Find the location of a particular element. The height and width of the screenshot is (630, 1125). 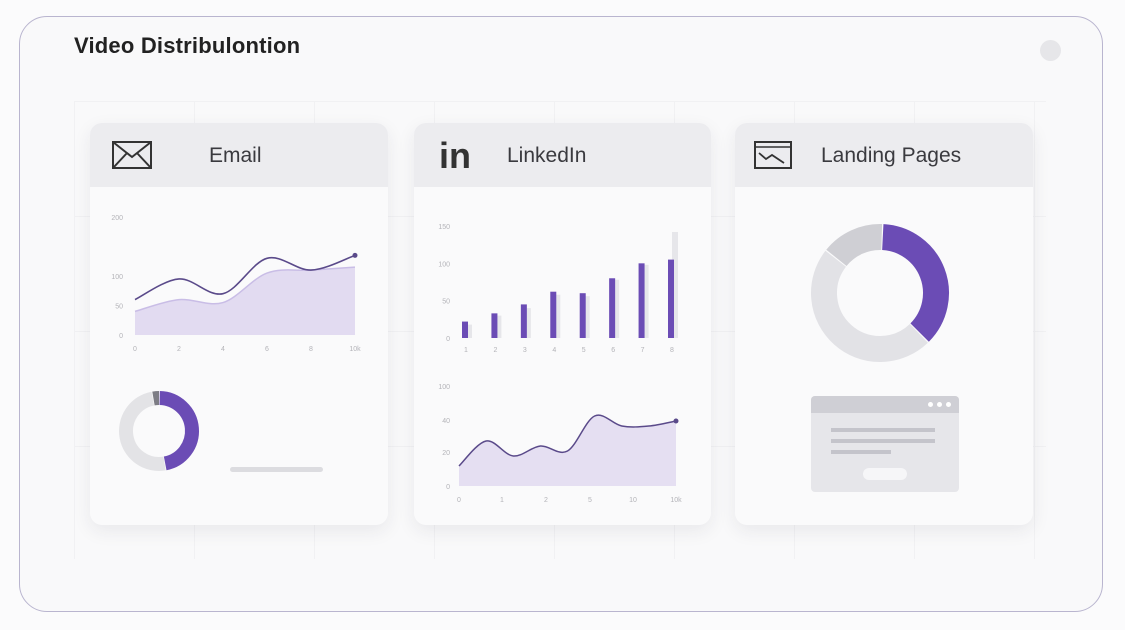

y-tick-label: 40 is located at coordinates (446, 421).